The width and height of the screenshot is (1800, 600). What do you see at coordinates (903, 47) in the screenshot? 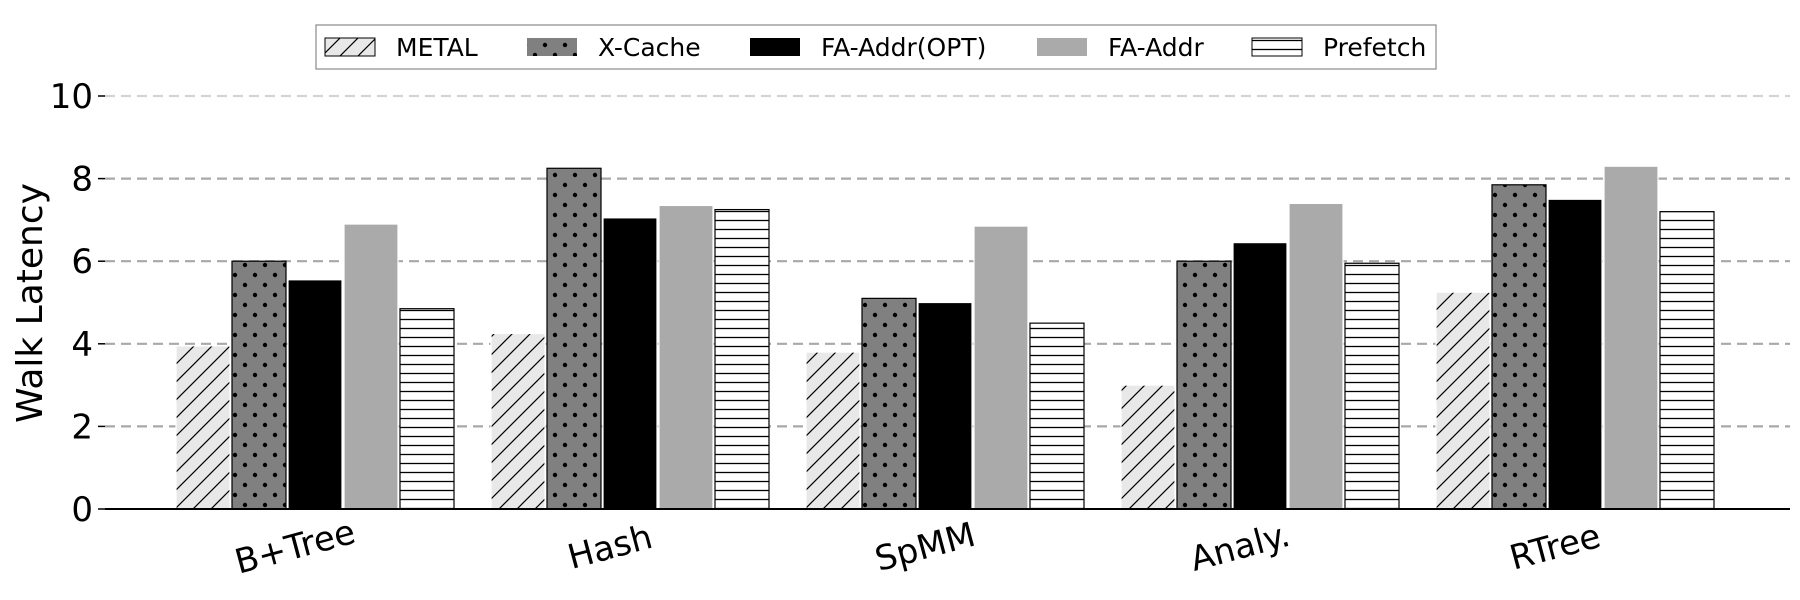
I see `legend-label: FA-Addr(OPT)` at bounding box center [903, 47].